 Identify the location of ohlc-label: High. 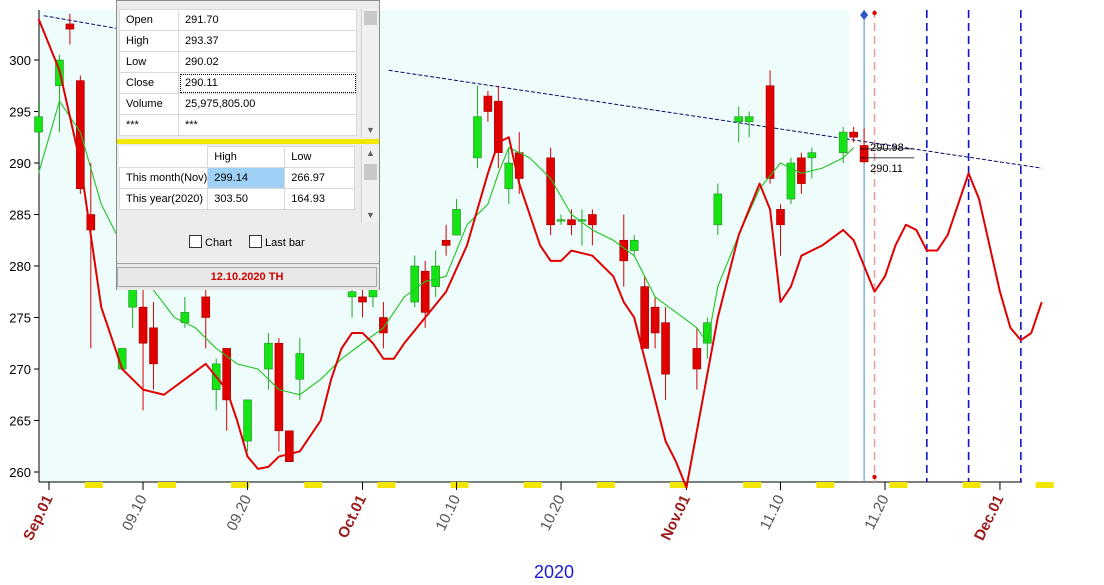
(149, 41).